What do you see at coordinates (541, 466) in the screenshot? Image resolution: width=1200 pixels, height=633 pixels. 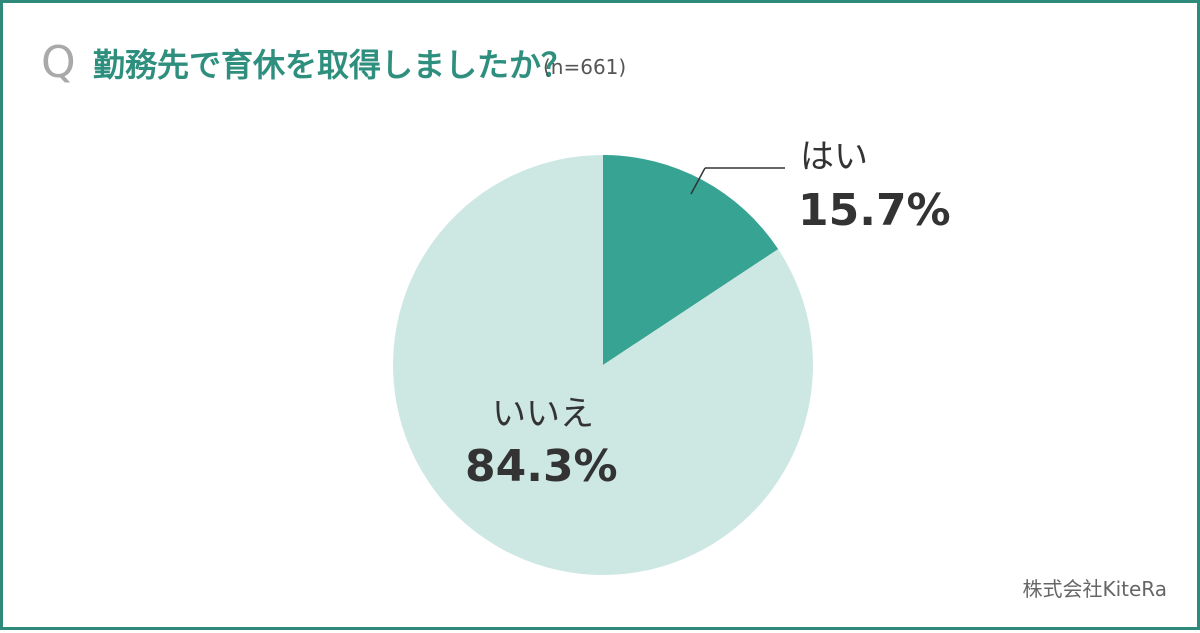 I see `slice-label-no-value: 84.3%` at bounding box center [541, 466].